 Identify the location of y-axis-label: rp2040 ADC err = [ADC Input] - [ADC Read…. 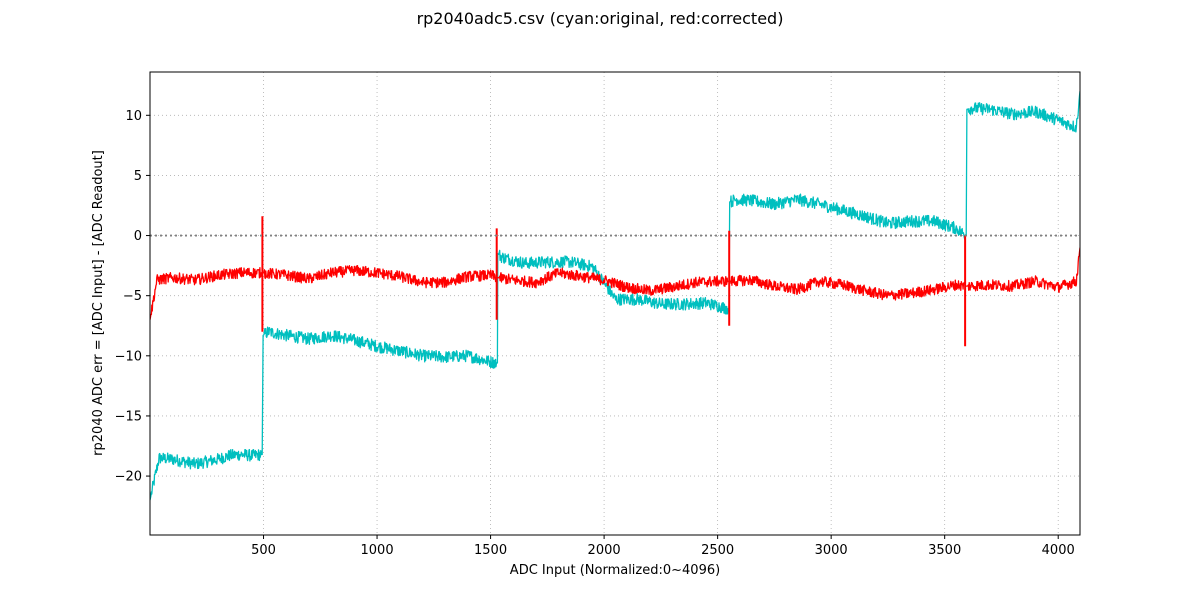
(98, 303).